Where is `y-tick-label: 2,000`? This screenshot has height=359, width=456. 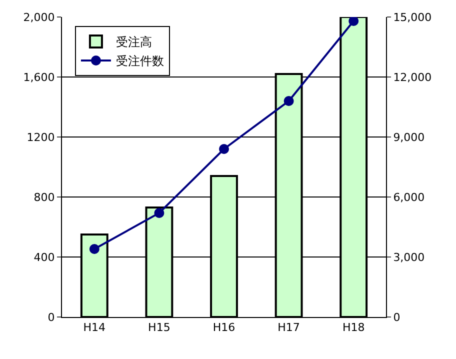 y-tick-label: 2,000 is located at coordinates (39, 17).